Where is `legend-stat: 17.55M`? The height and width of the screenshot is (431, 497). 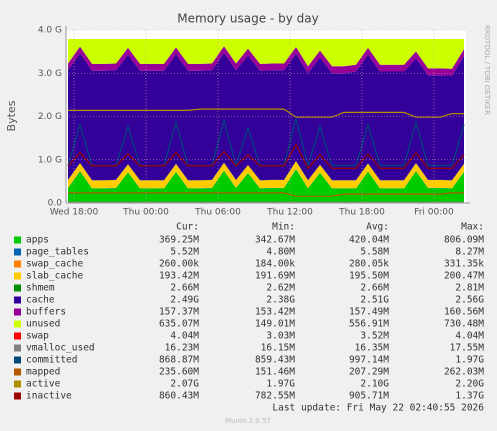 legend-stat: 17.55M is located at coordinates (467, 348).